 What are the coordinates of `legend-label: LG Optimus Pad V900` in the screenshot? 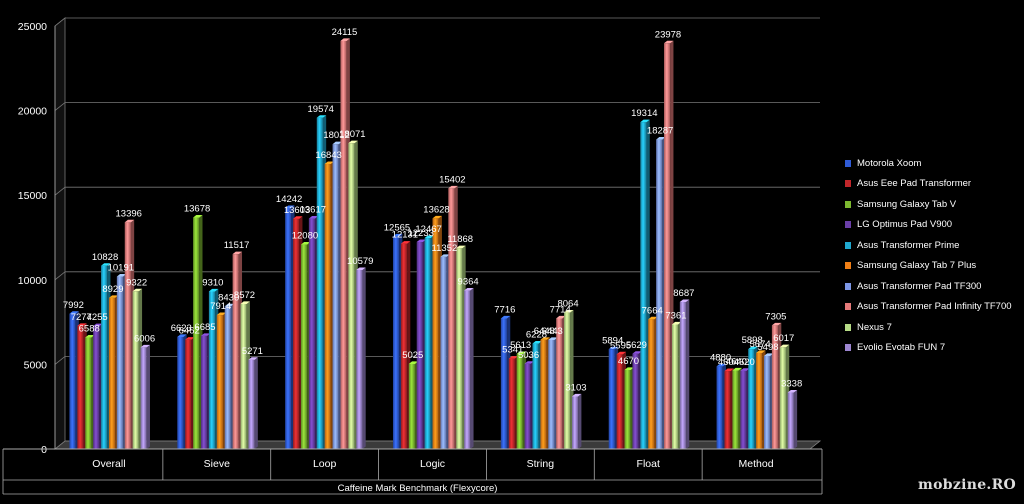 It's located at (905, 225).